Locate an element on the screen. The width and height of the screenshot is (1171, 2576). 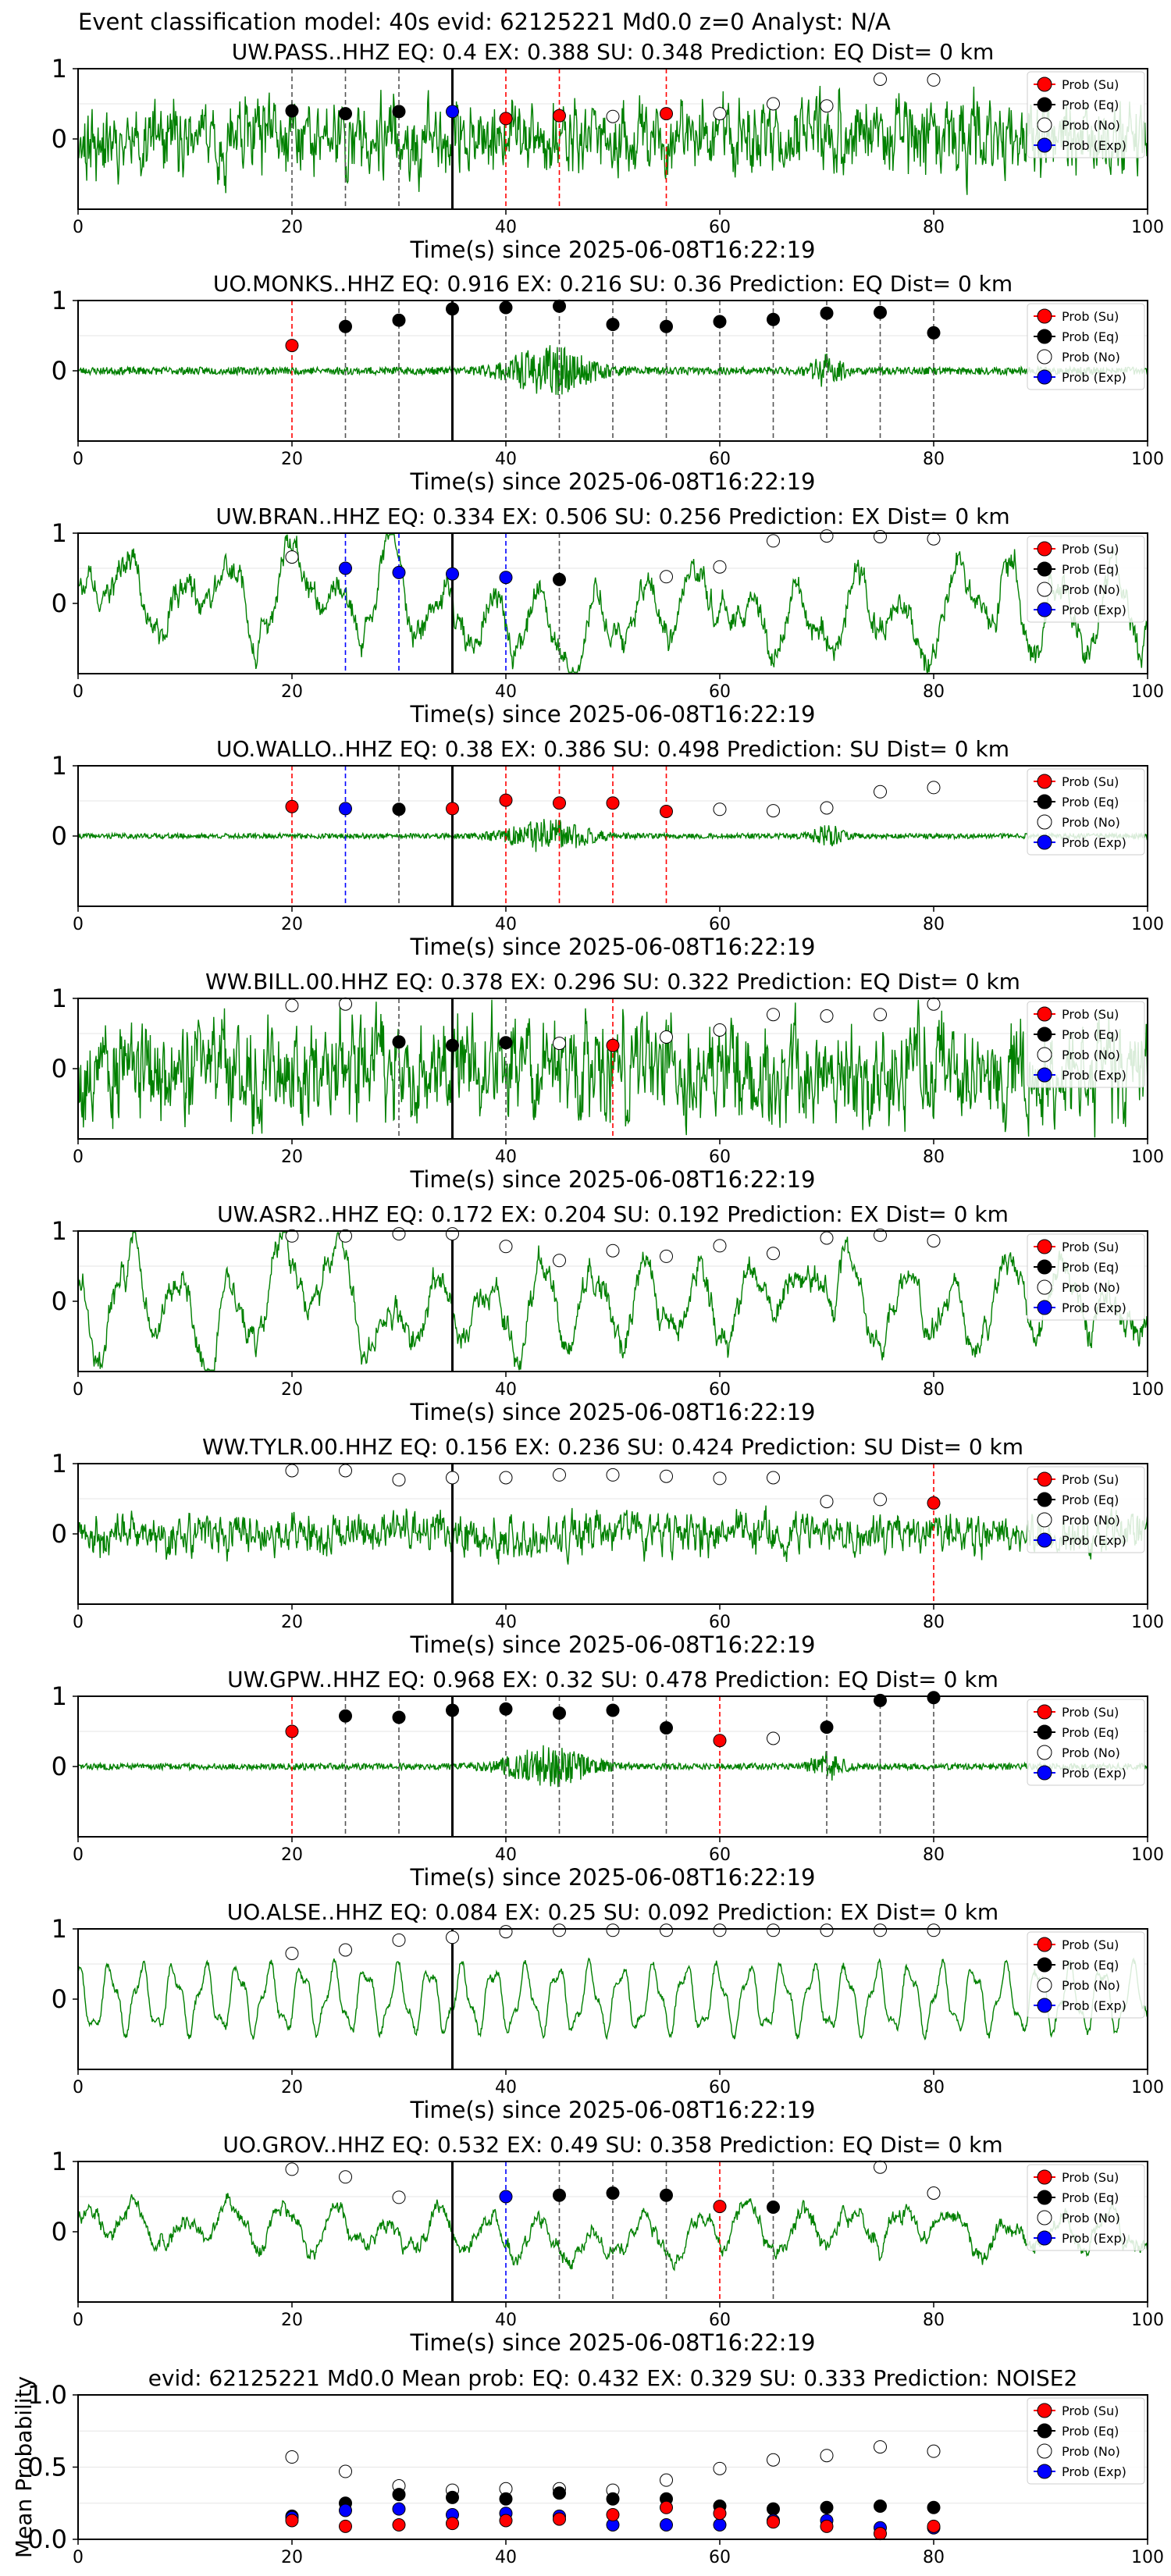
legend-label: Prob (No) is located at coordinates (1091, 589).